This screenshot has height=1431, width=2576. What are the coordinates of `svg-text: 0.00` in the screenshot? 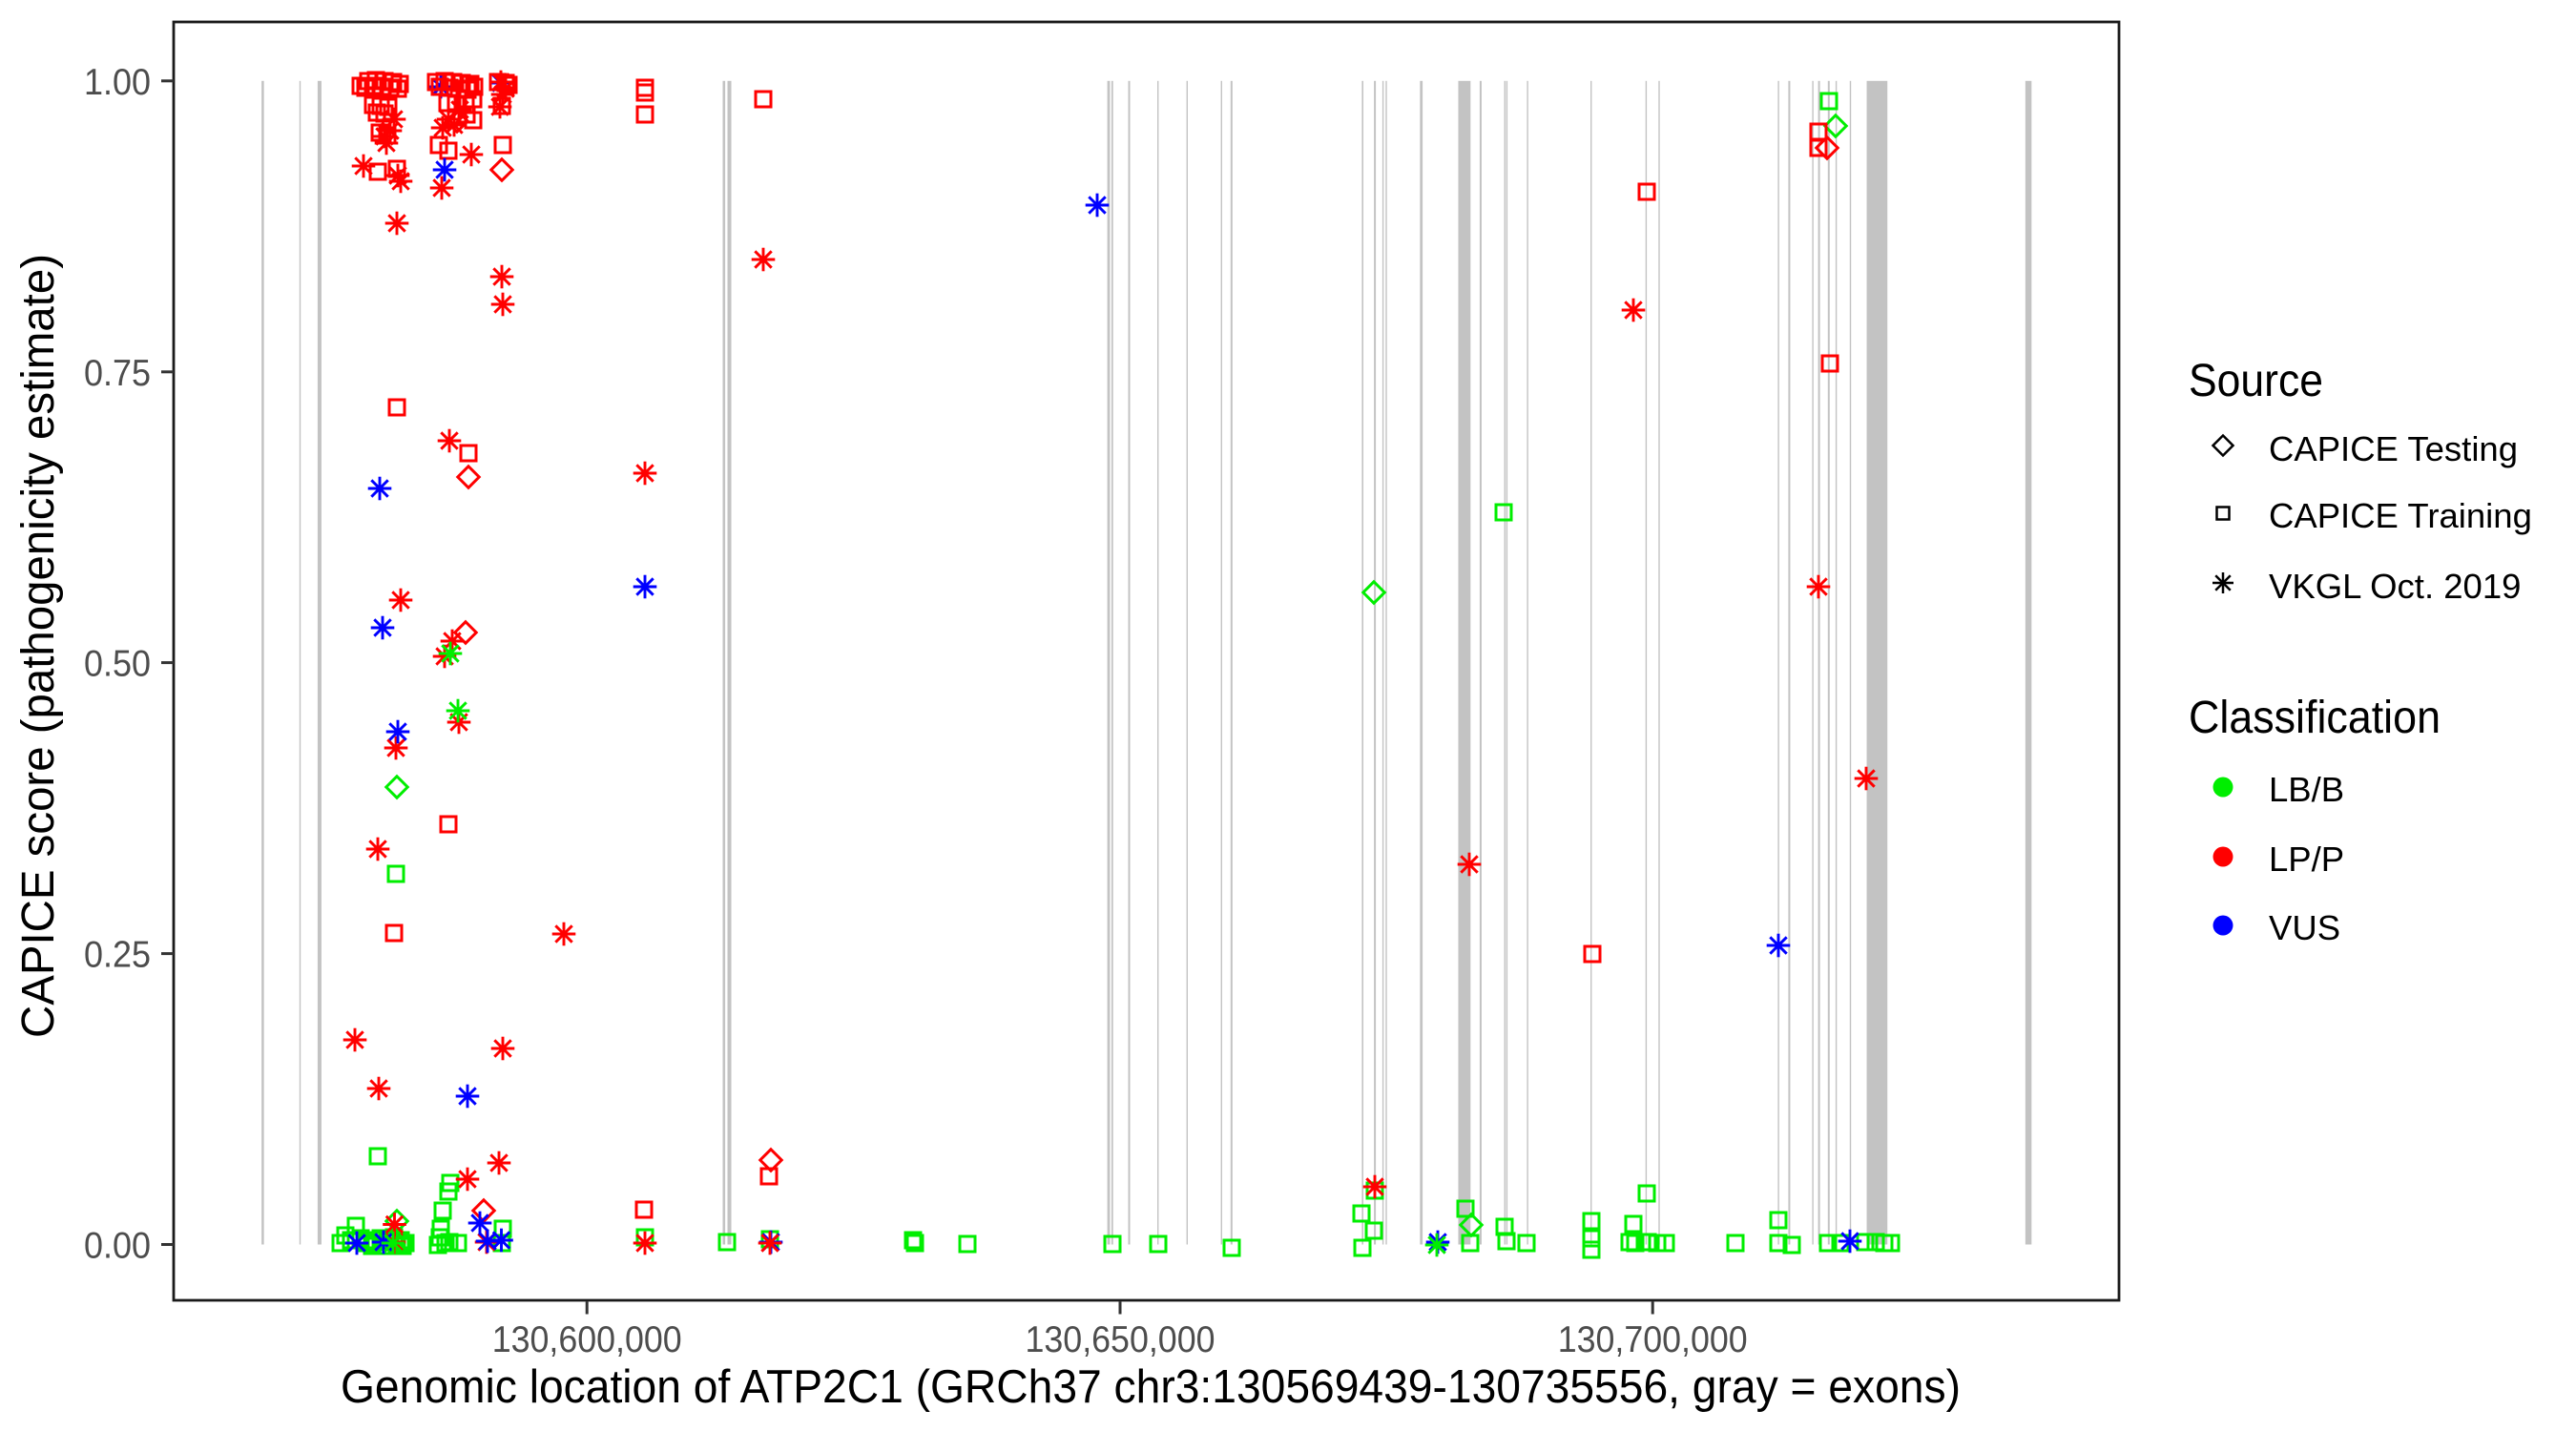 It's located at (117, 1246).